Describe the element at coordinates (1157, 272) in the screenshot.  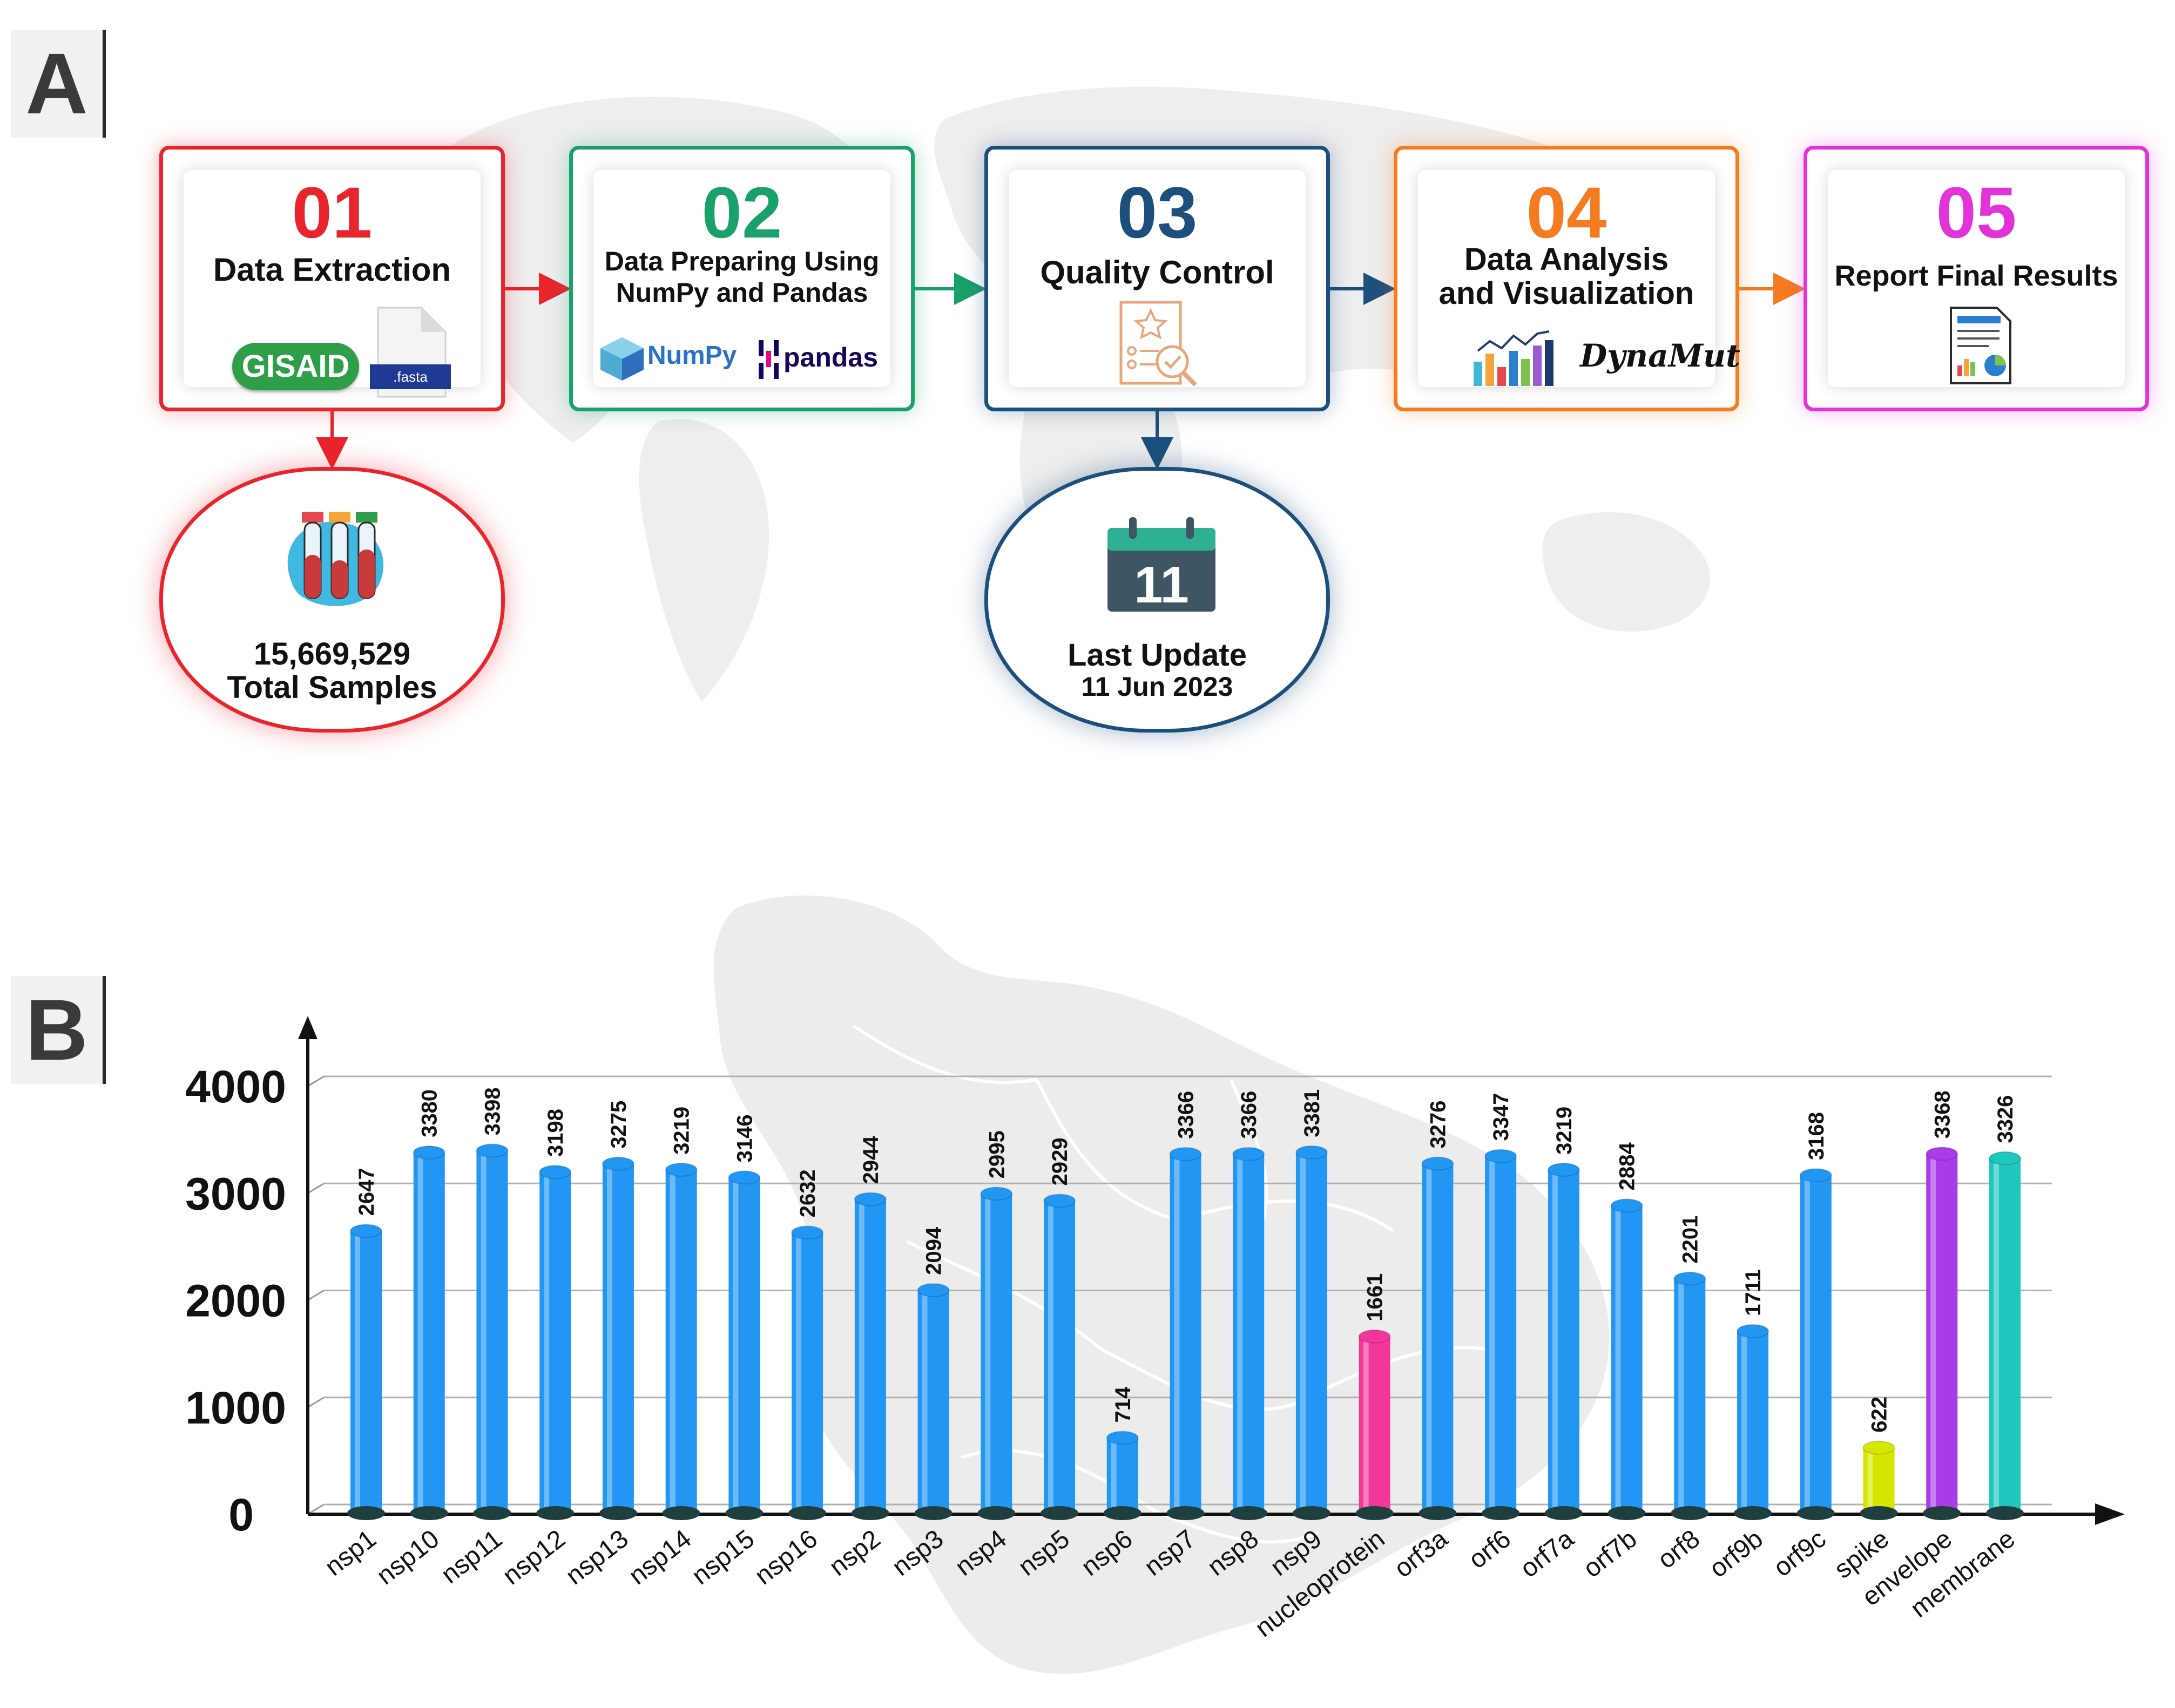
I see `step-title: Quality Control` at that location.